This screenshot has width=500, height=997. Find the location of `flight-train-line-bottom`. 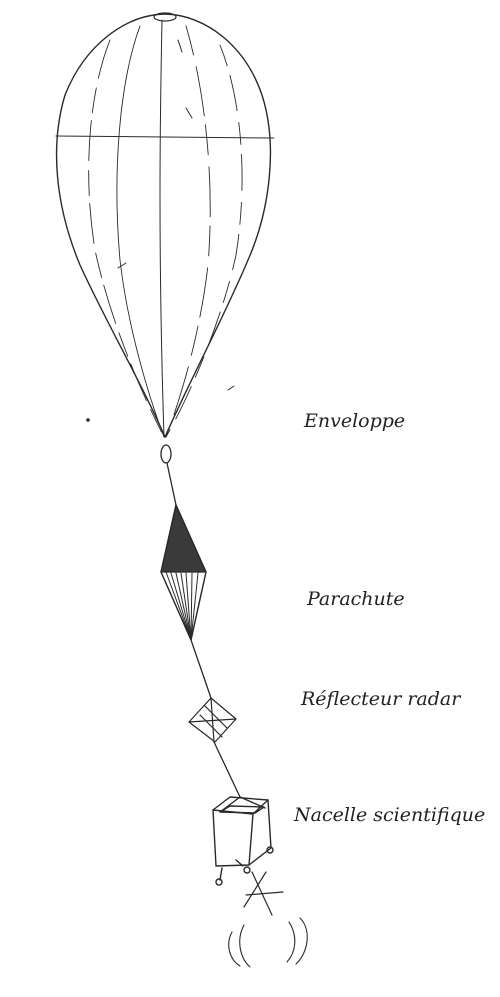

flight-train-line-bottom is located at coordinates (227, 769).